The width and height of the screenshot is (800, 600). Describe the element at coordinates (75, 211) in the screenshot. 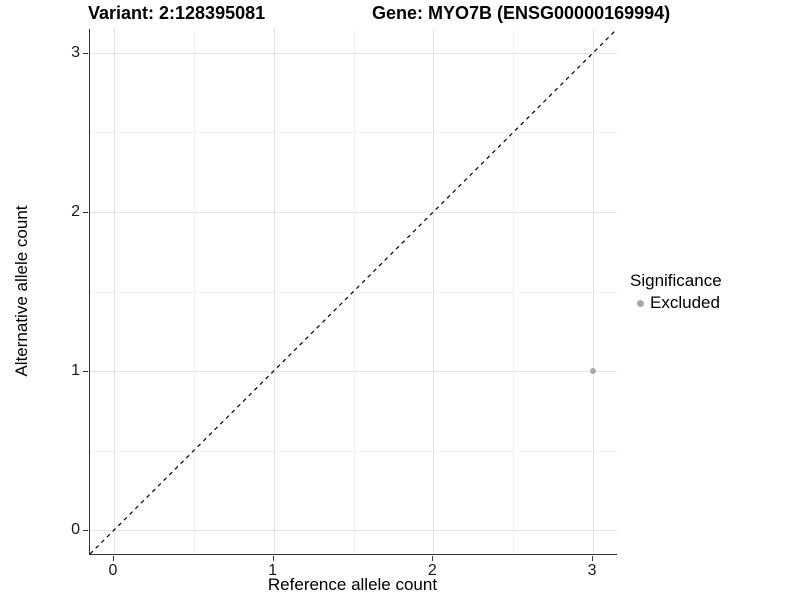

I see `y-tick-label: 2` at that location.